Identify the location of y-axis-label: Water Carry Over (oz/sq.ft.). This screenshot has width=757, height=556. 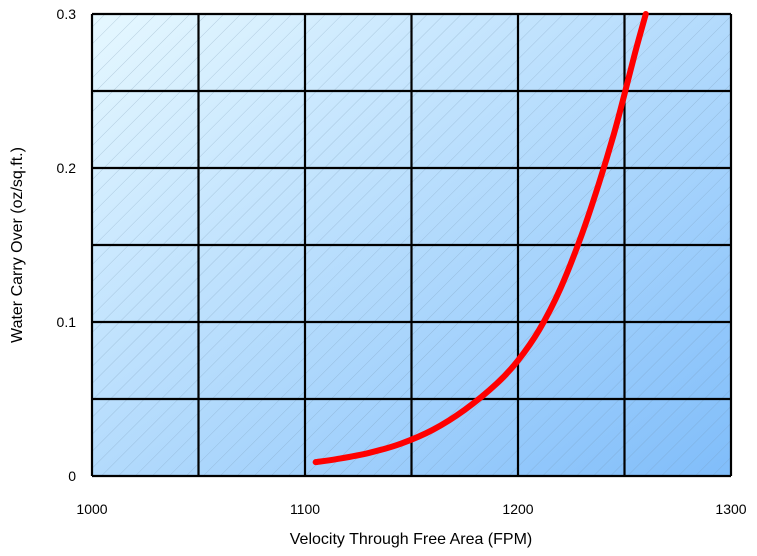
(17, 245).